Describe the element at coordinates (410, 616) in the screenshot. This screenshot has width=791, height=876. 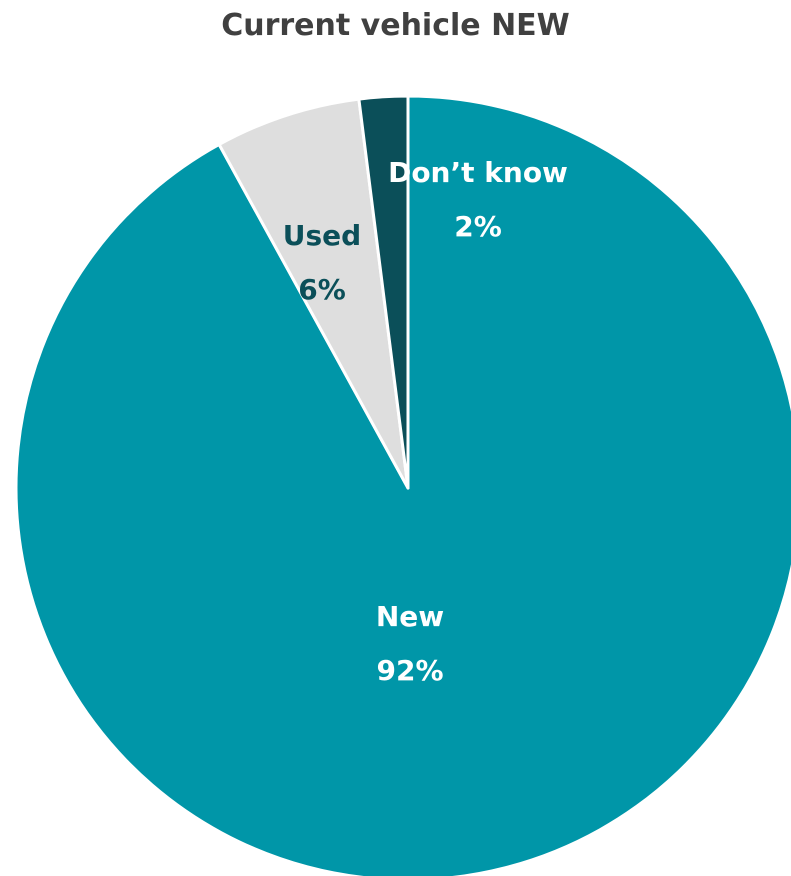
I see `slice-label-new: New` at that location.